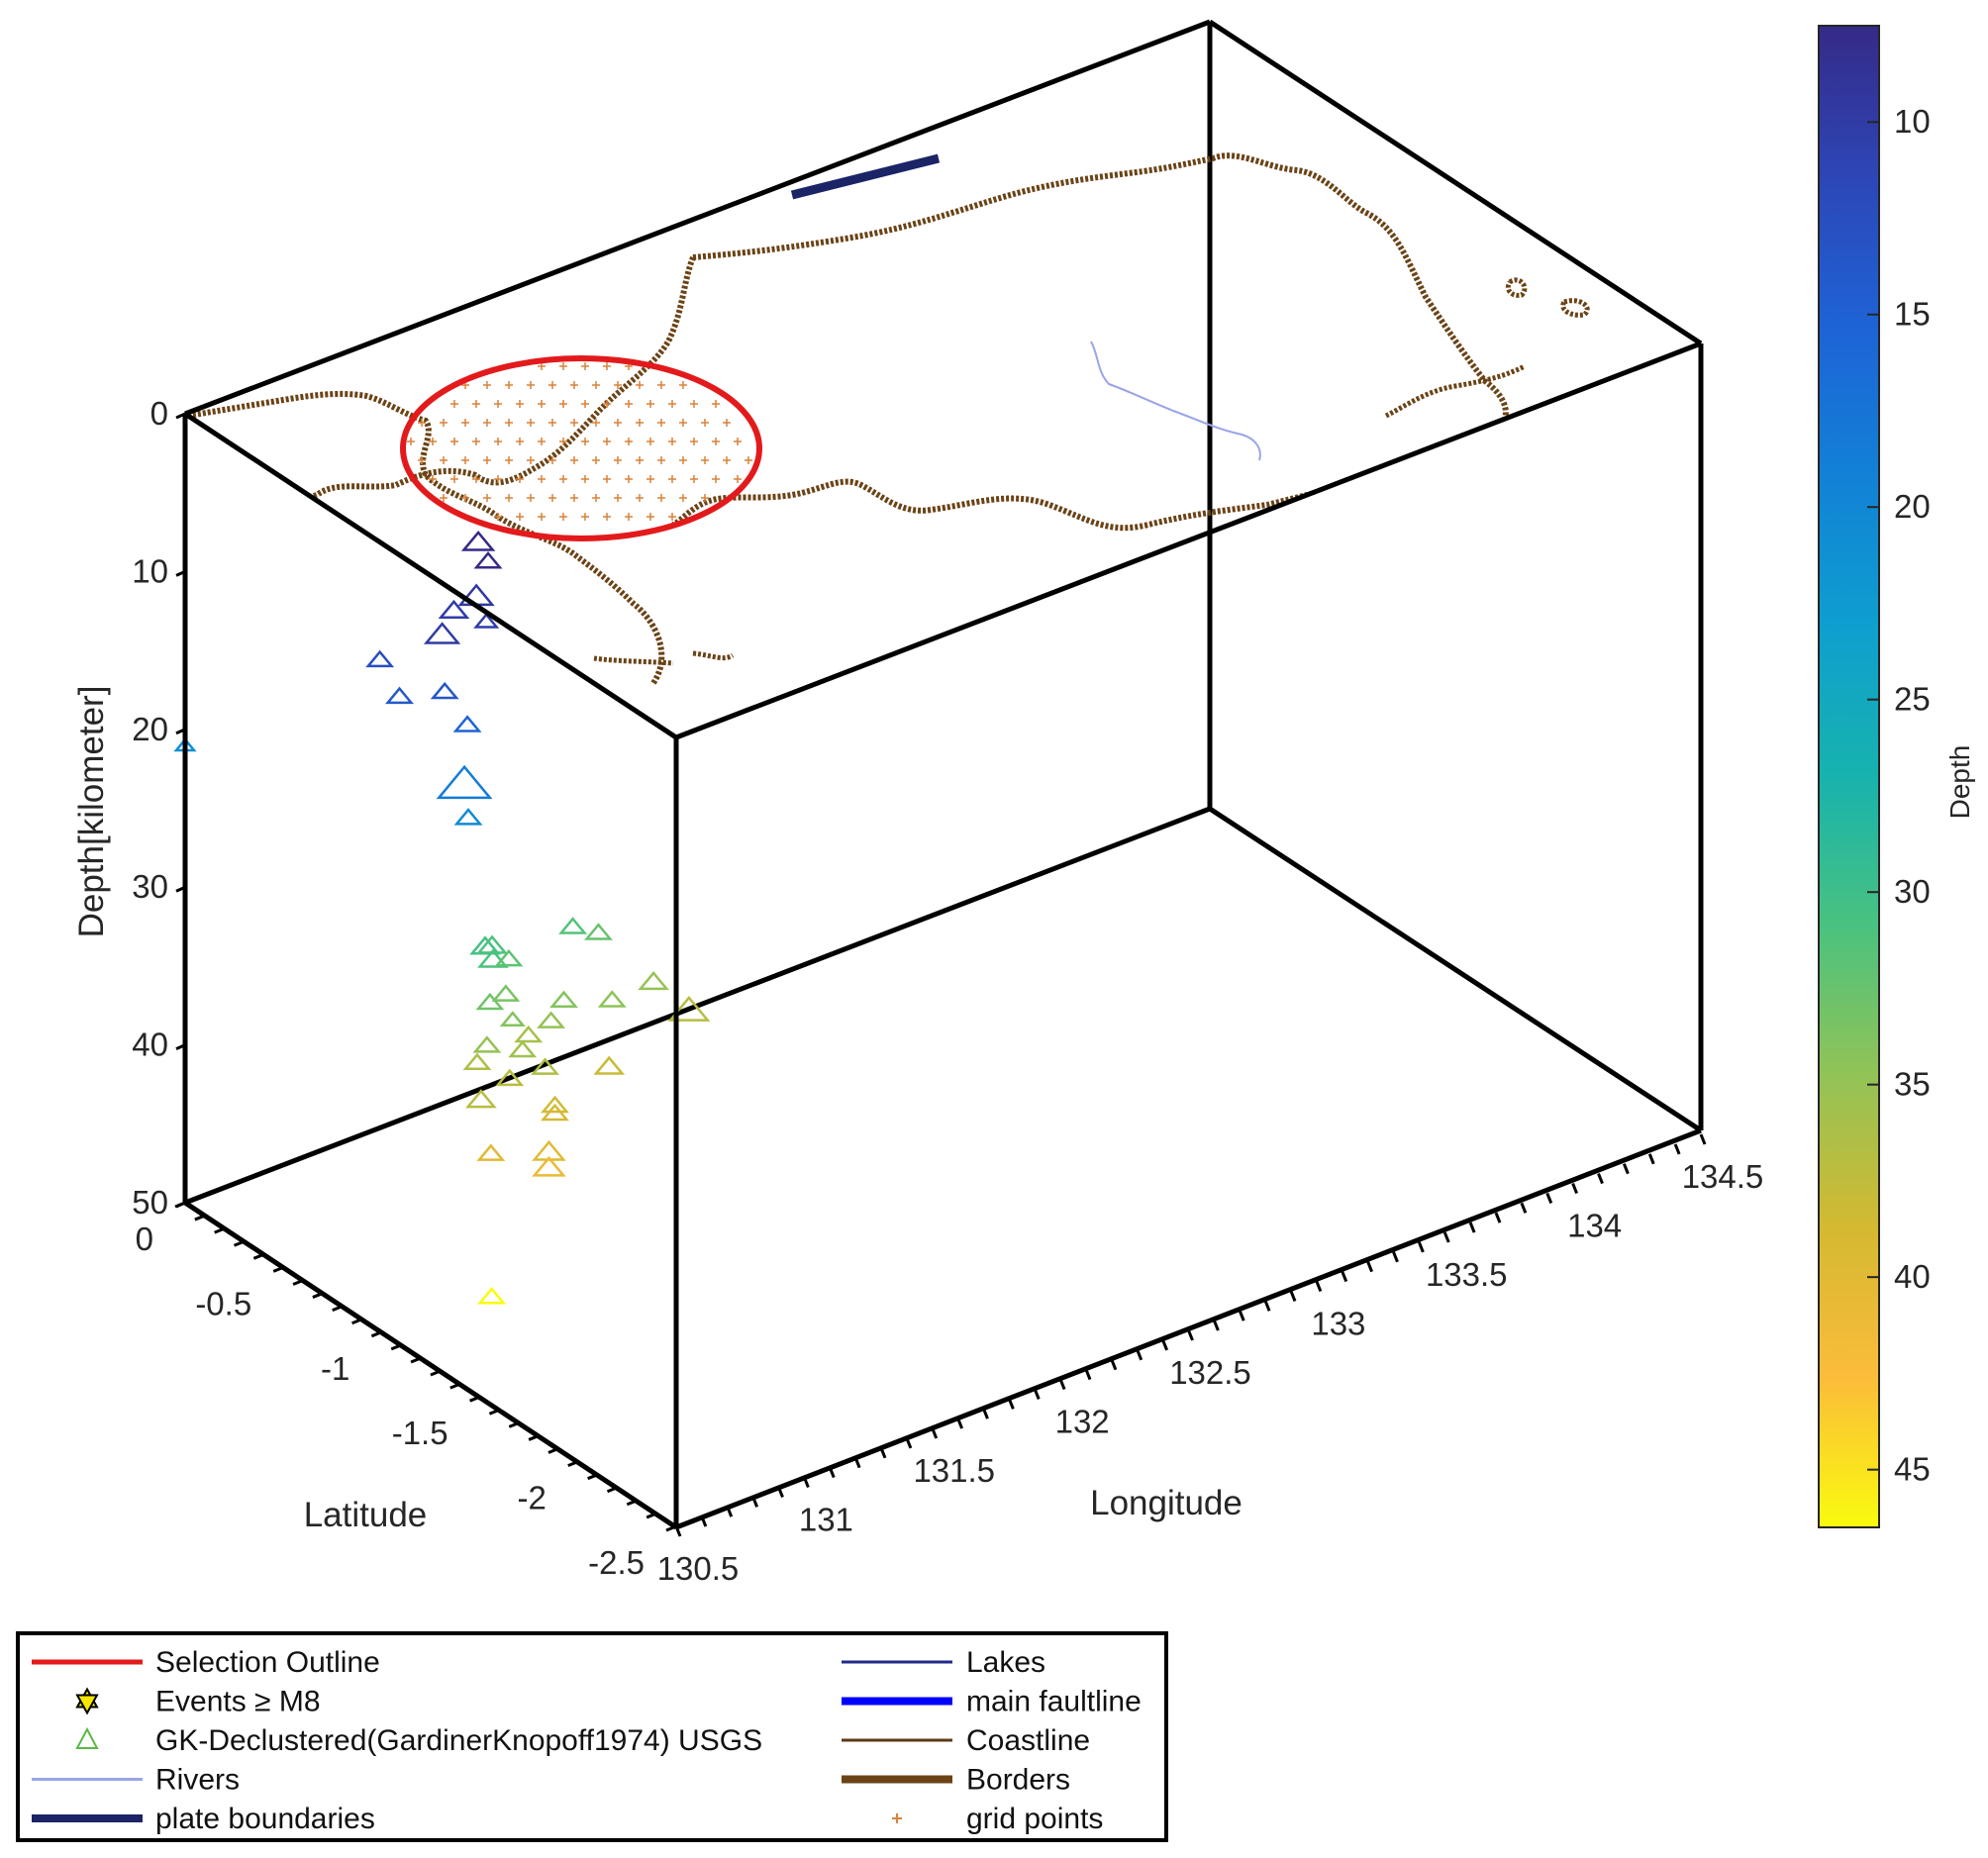 The image size is (1988, 1858). What do you see at coordinates (1018, 1780) in the screenshot?
I see `legend-label: Borders` at bounding box center [1018, 1780].